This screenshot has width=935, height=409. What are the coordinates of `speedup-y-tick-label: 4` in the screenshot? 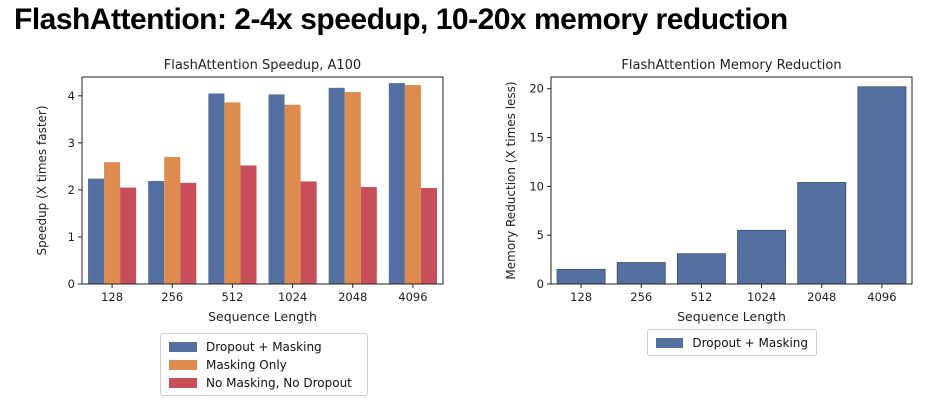 It's located at (71, 96).